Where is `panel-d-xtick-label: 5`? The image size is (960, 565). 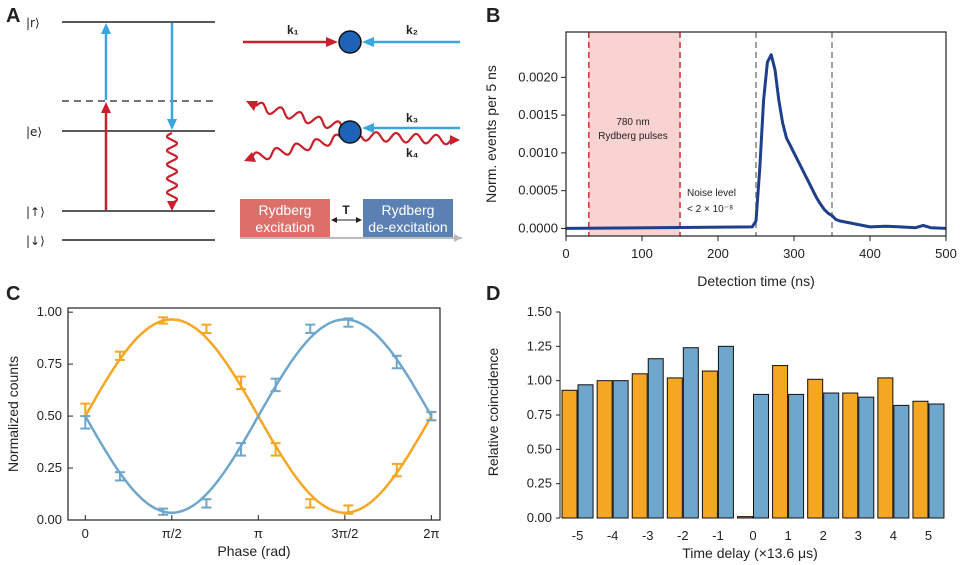 panel-d-xtick-label: 5 is located at coordinates (928, 535).